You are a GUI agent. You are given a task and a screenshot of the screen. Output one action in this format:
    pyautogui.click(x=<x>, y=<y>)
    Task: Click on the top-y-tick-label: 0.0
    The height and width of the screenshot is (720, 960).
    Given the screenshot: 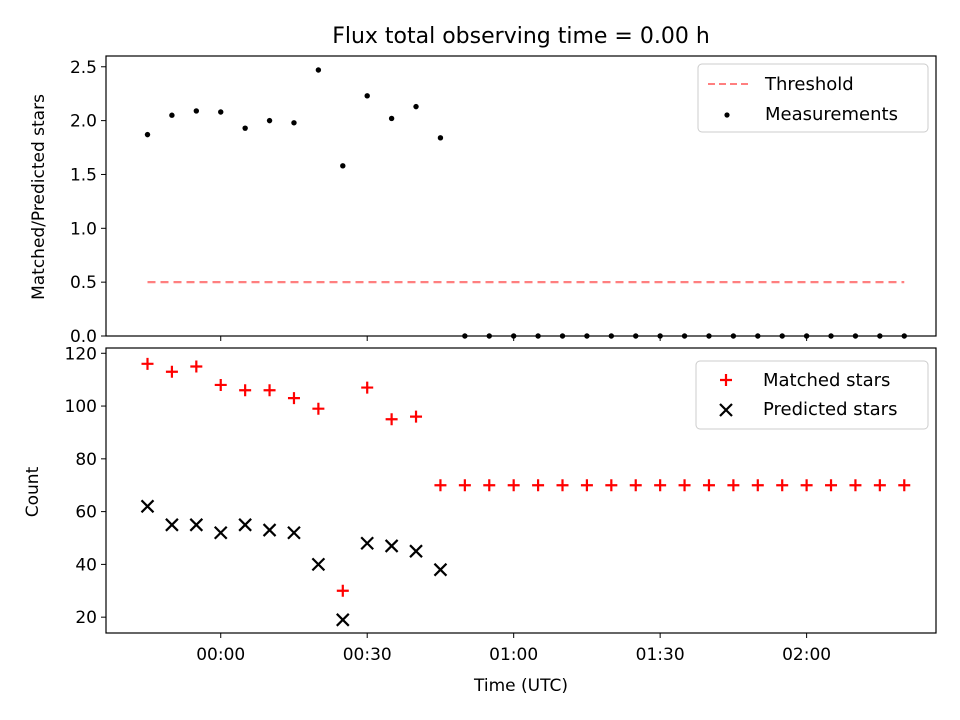 What is the action you would take?
    pyautogui.click(x=83, y=337)
    